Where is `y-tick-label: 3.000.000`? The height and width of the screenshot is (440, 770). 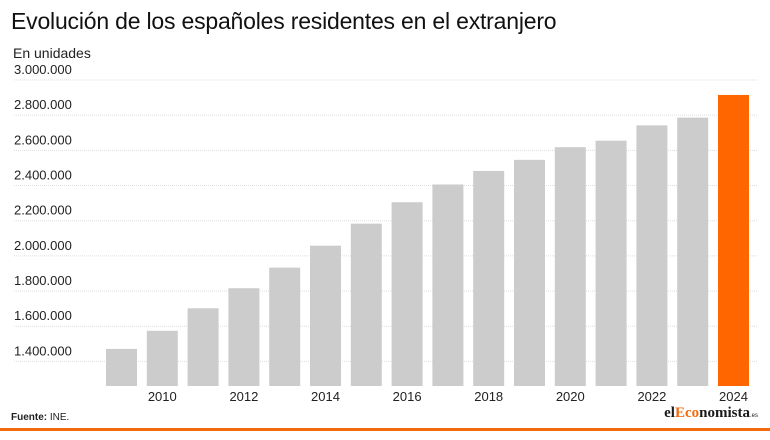
y-tick-label: 3.000.000 is located at coordinates (43, 69).